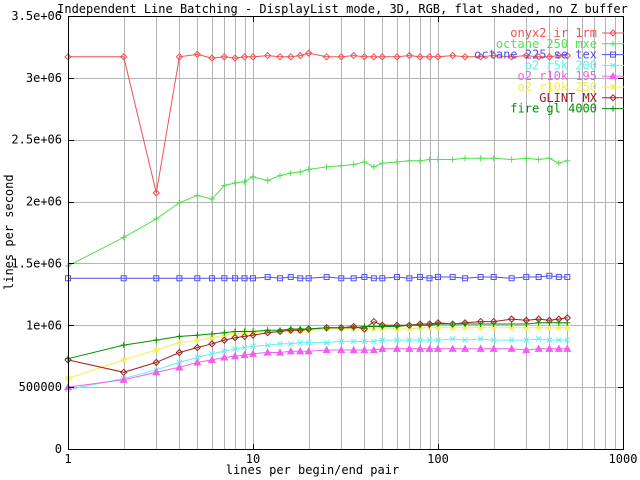 This screenshot has width=640, height=480. I want to click on series-octane-225-se-tex, so click(318, 277).